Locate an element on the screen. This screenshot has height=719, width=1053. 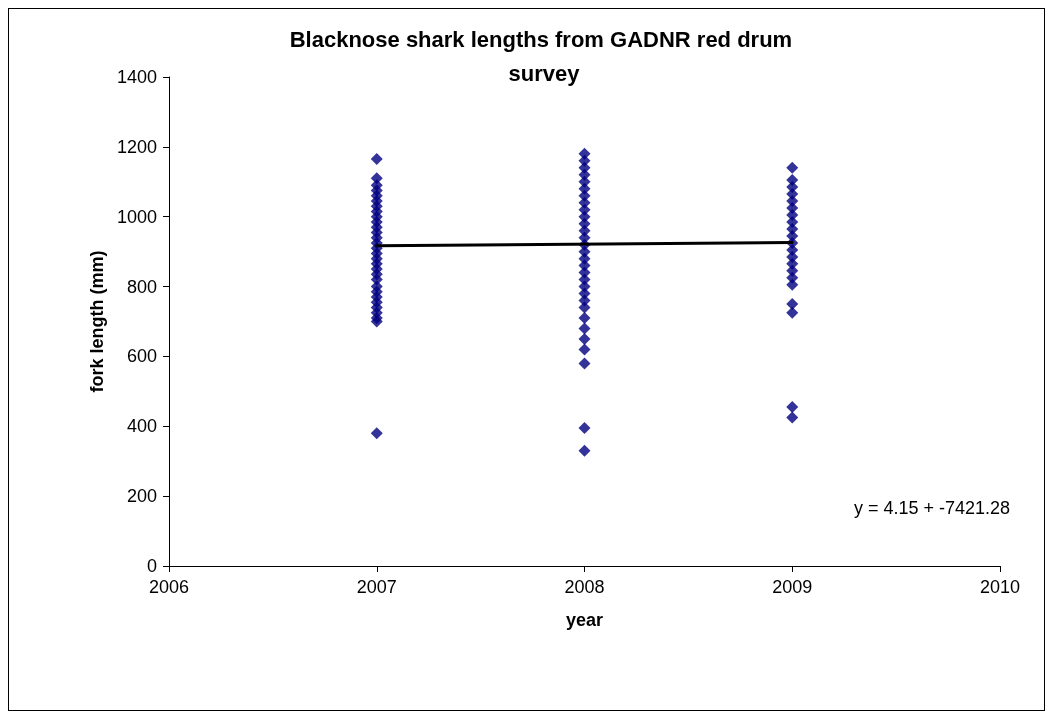
y-tick-label: 800 is located at coordinates (141, 286).